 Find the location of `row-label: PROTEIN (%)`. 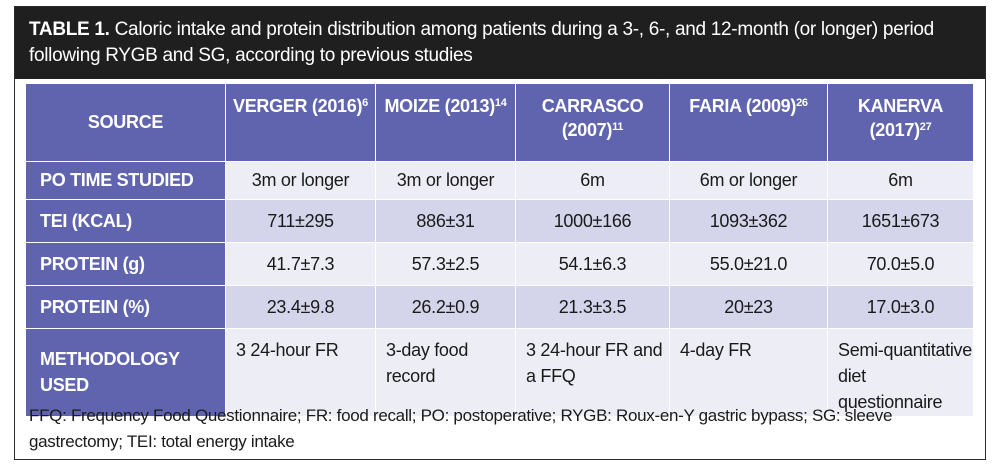

row-label: PROTEIN (%) is located at coordinates (125, 307).